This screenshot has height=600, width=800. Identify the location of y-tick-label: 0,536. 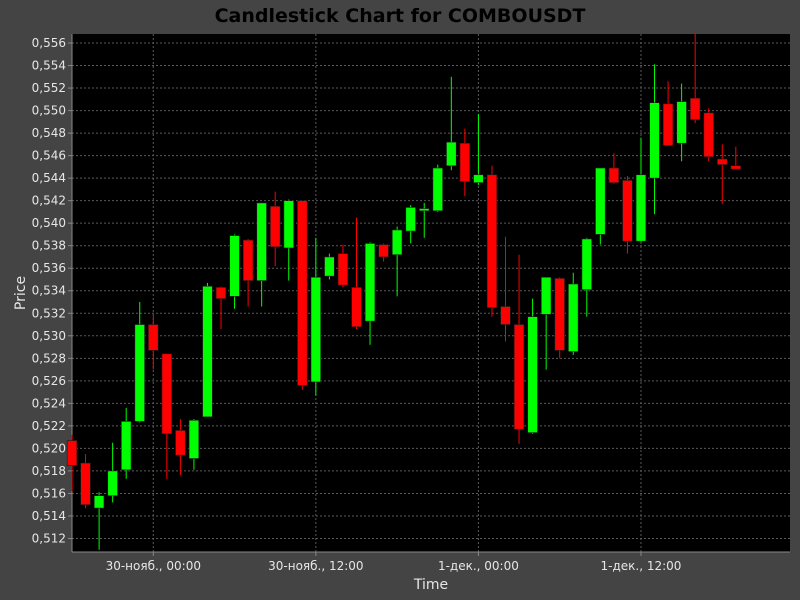
(49, 268).